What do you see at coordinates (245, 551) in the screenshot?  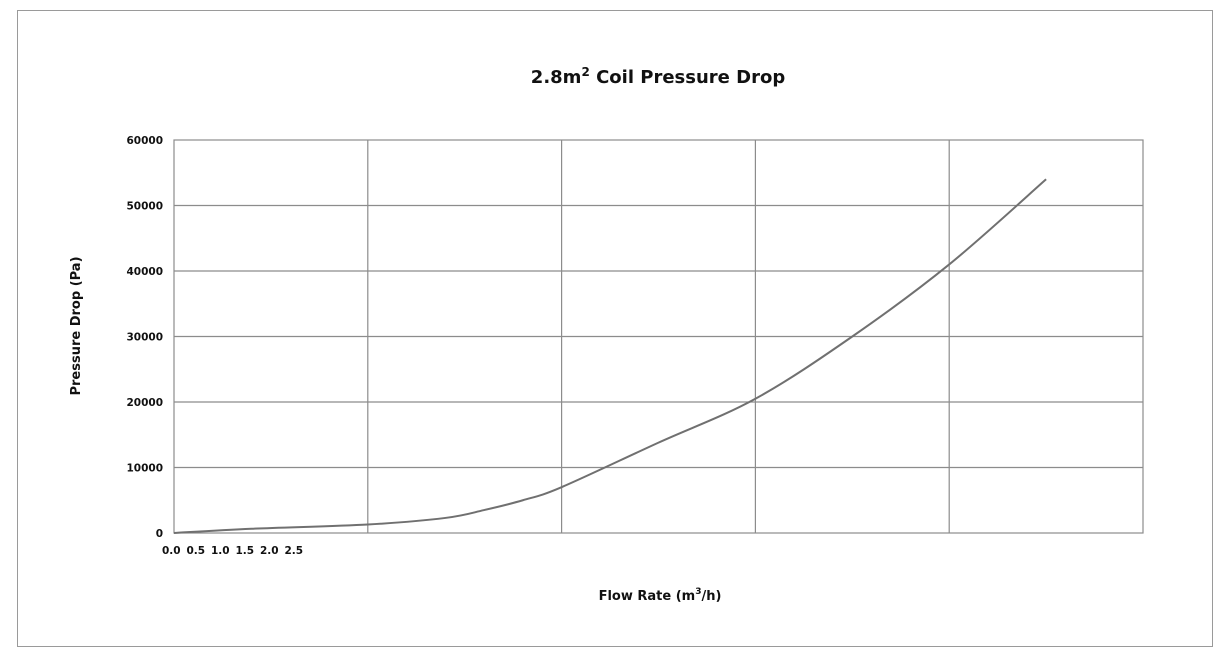 I see `x-tick-label: 1.5` at bounding box center [245, 551].